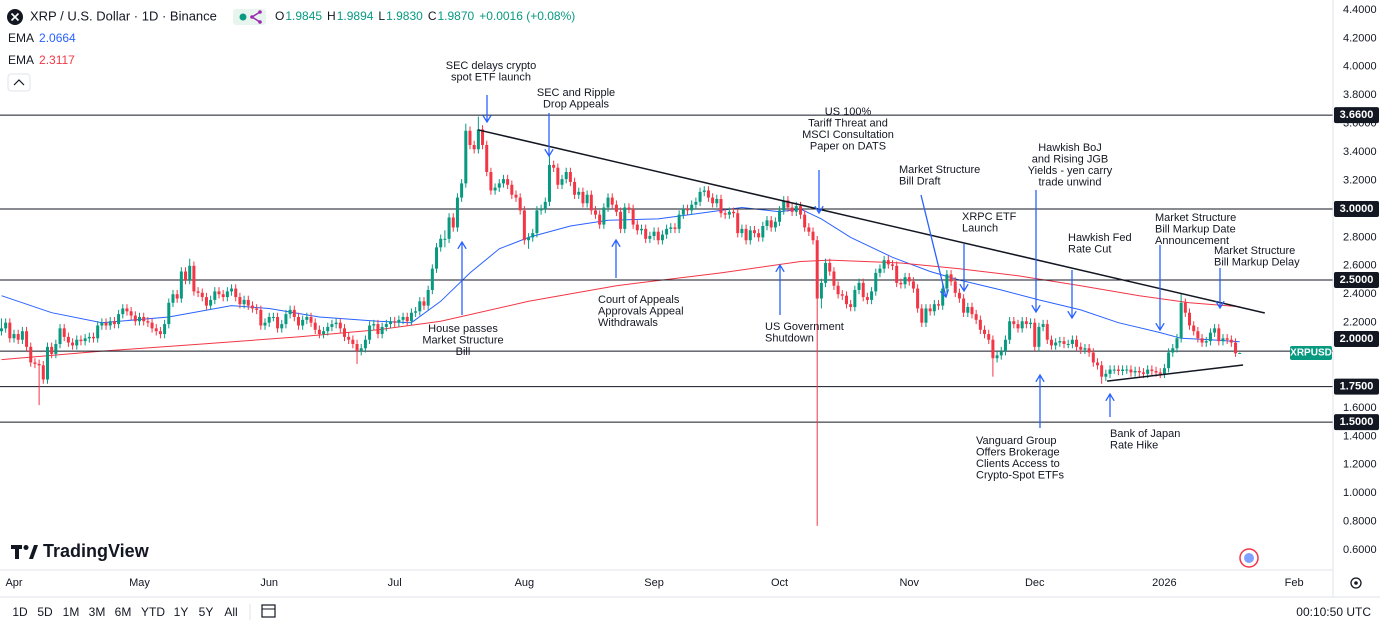 This screenshot has width=1380, height=631. Describe the element at coordinates (20, 612) in the screenshot. I see `range-button: 1D` at that location.